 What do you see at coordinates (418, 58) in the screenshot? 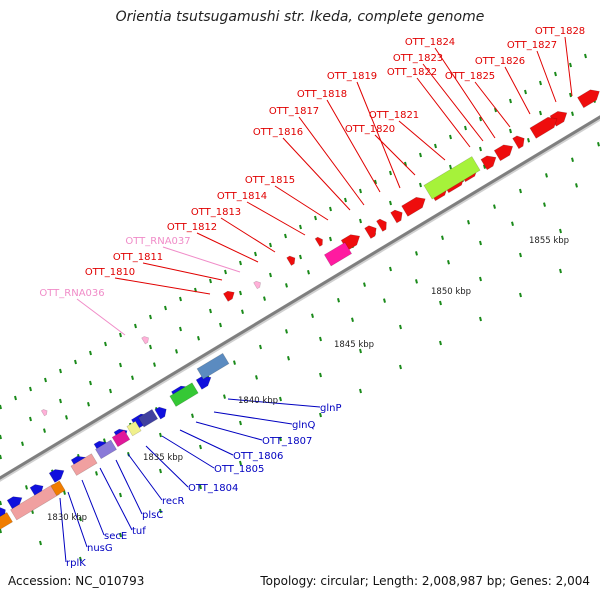
I see `upper-gene-label: OTT_1823` at bounding box center [418, 58].